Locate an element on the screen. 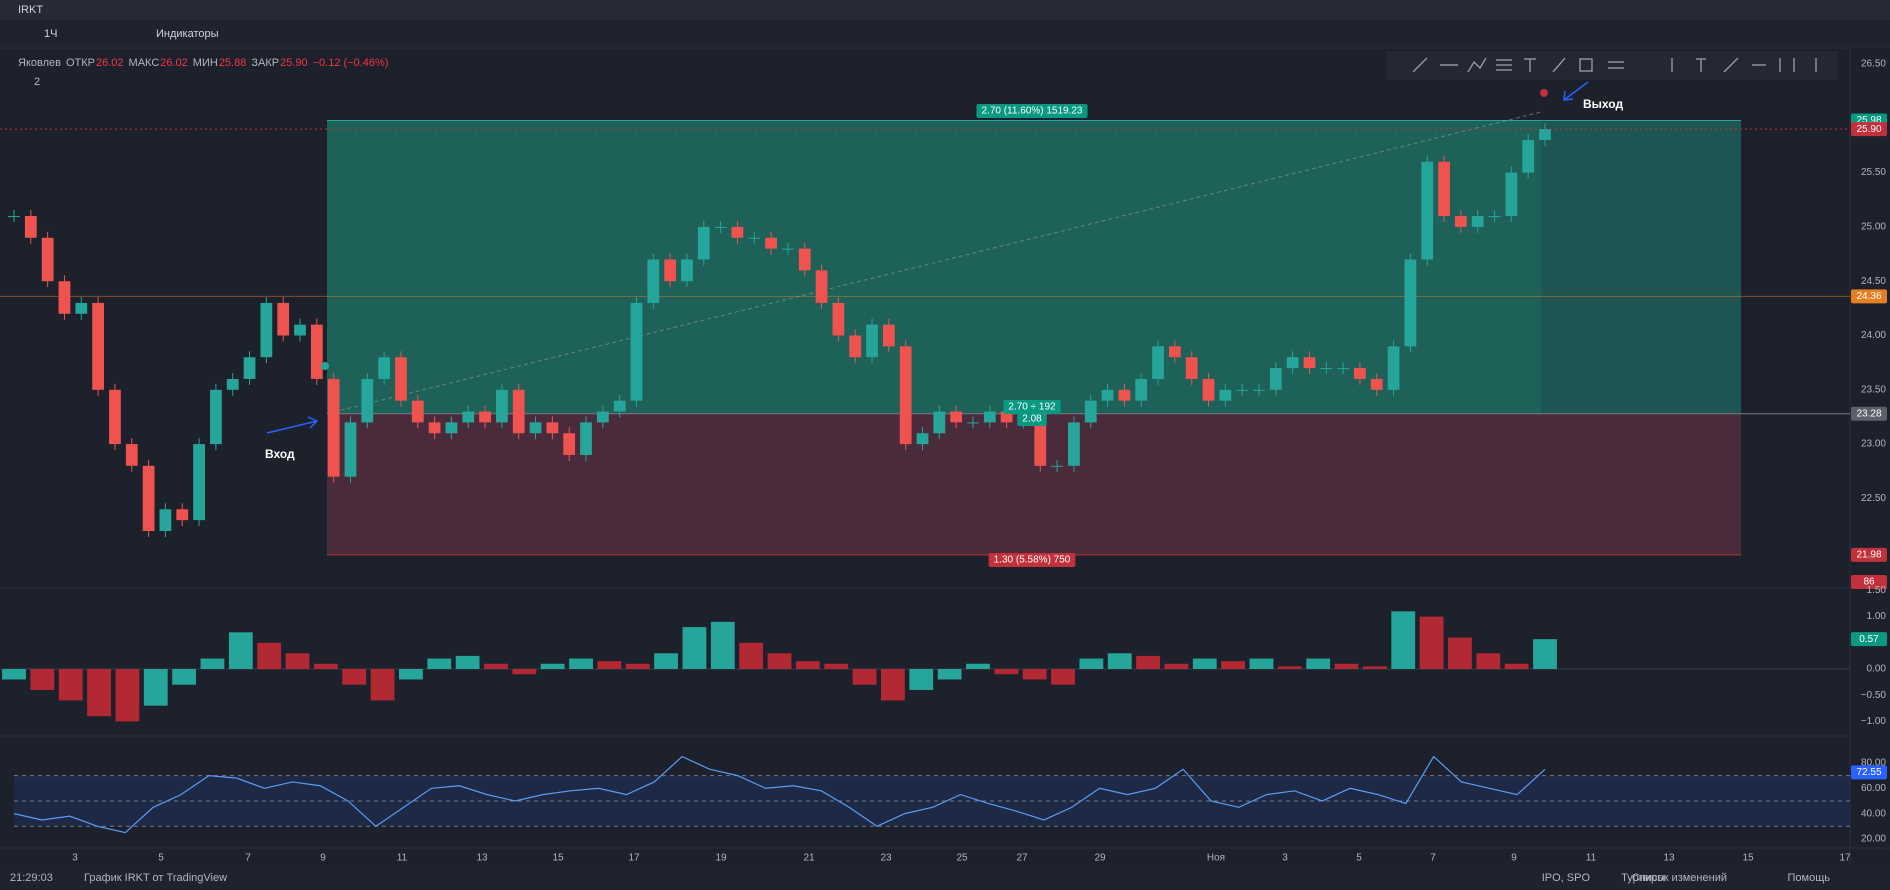 The image size is (1890, 890). price-badge-label: 0.57 is located at coordinates (1869, 639).